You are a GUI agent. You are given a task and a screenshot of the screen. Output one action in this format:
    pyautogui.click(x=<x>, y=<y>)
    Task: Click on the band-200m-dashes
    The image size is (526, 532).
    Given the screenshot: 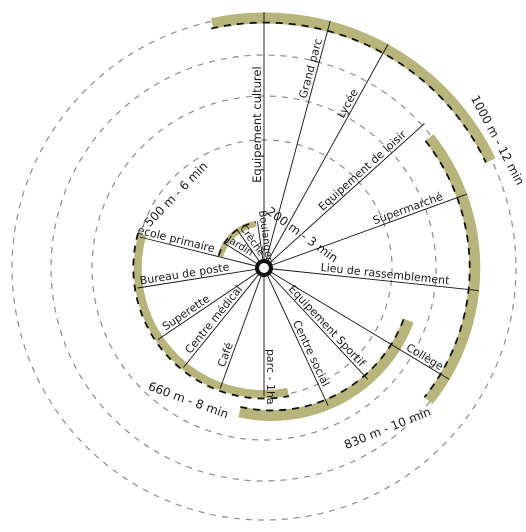 What is the action you would take?
    pyautogui.click(x=237, y=239)
    